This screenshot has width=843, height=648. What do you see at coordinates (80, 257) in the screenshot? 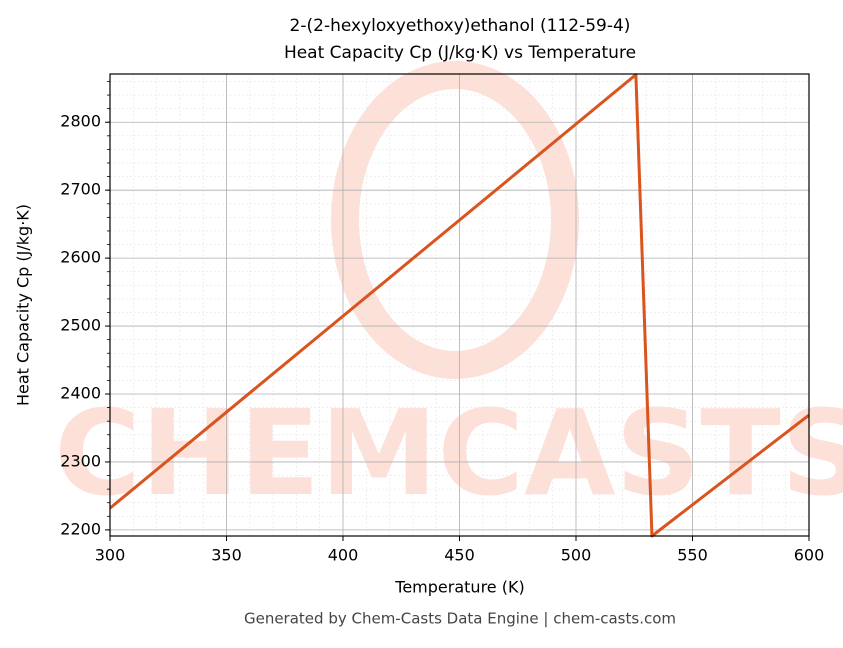
I see `y-tick-label: 2600` at bounding box center [80, 257].